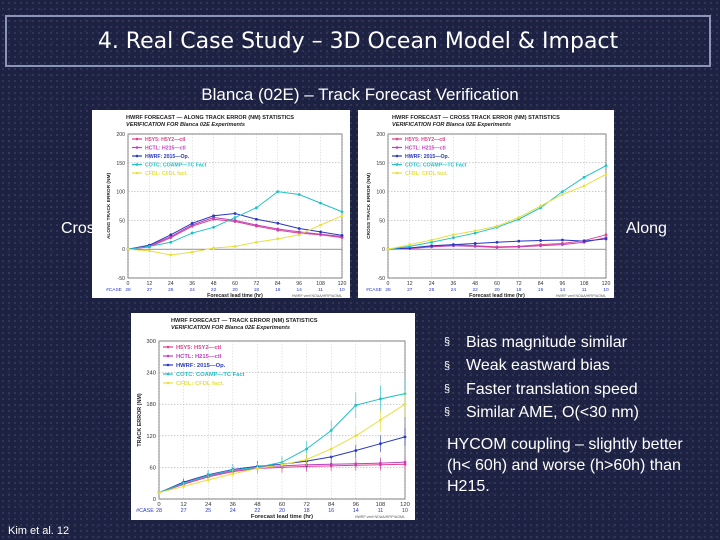 Image resolution: width=720 pixels, height=540 pixels. What do you see at coordinates (519, 284) in the screenshot?
I see `x-tick-label: 72` at bounding box center [519, 284].